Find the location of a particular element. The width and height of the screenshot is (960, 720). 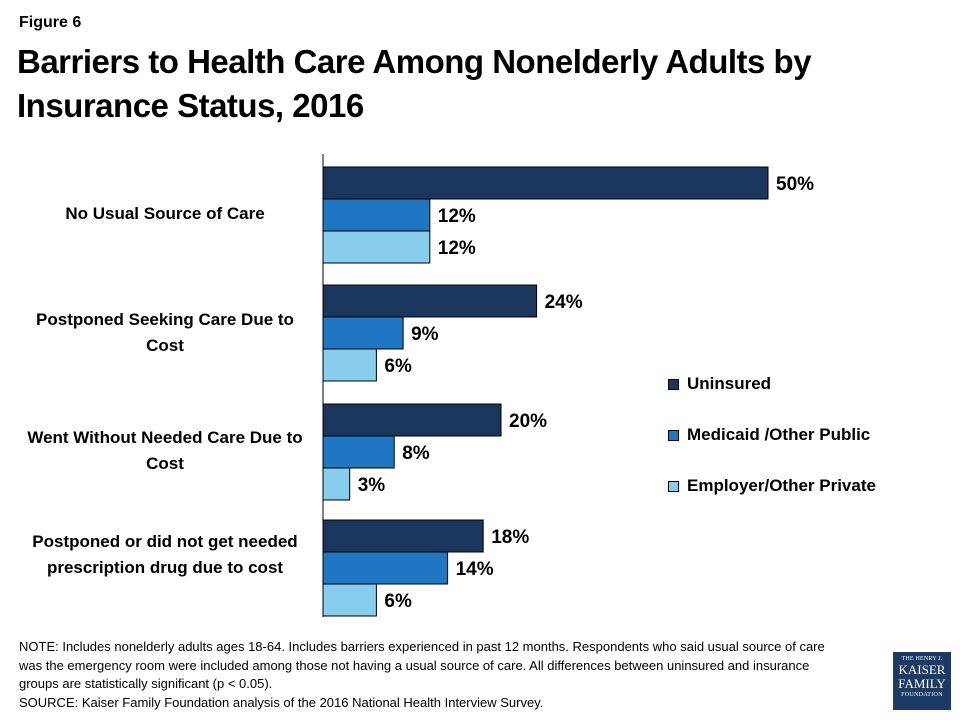

legend-swatch-employer is located at coordinates (673, 486).